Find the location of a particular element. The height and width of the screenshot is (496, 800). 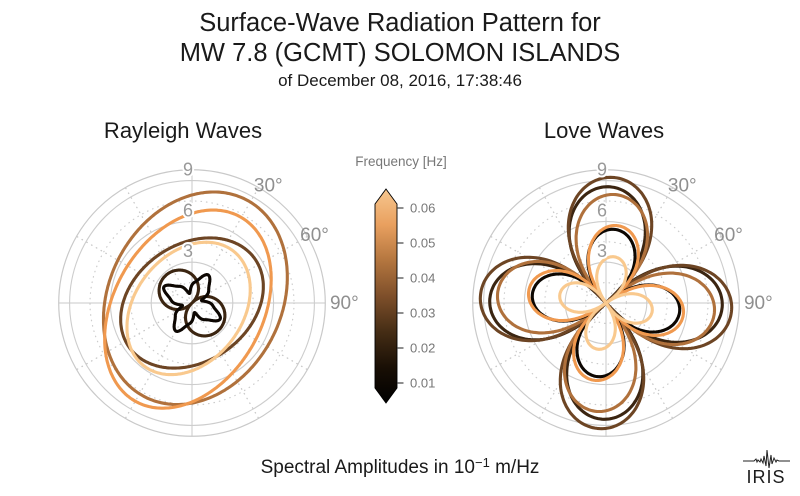

radiation-curve-0.02hz is located at coordinates (192, 303).